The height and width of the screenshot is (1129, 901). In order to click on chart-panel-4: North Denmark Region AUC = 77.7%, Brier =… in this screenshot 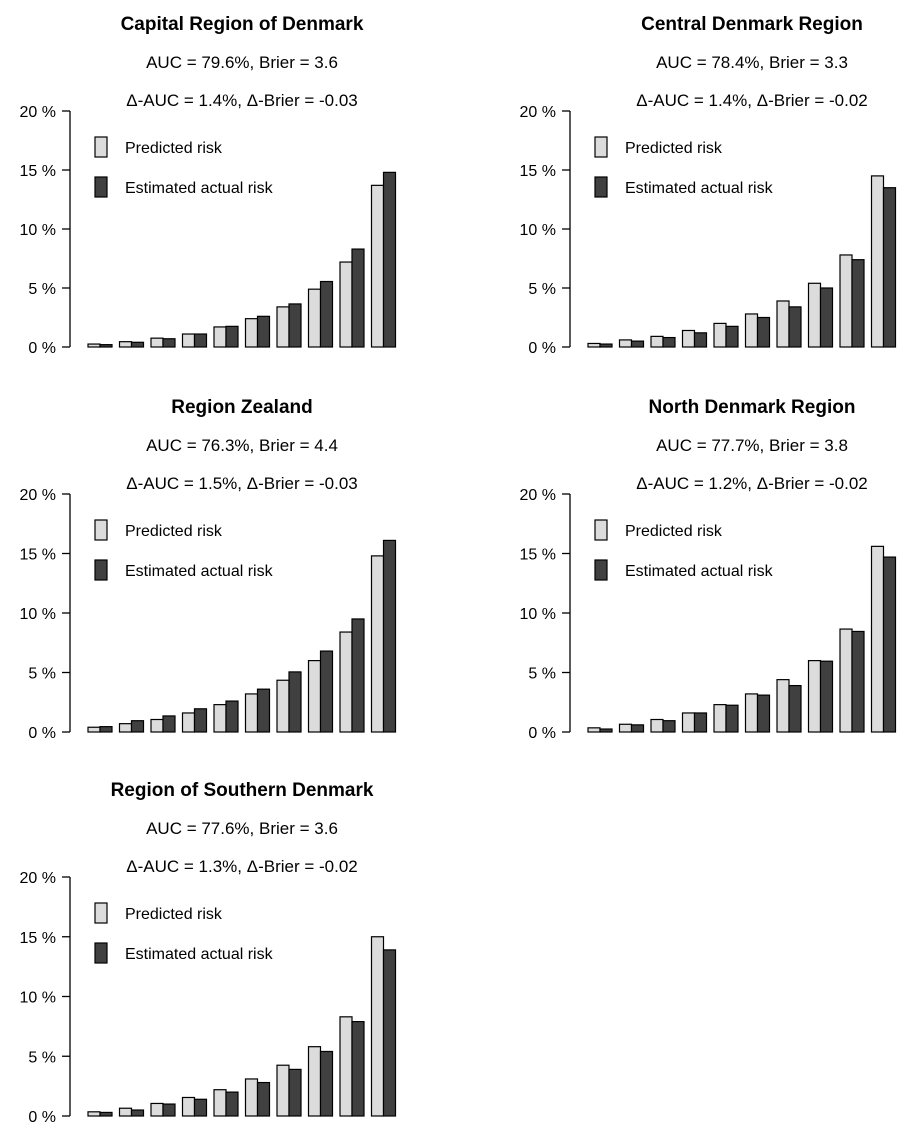, I will do `click(708, 569)`.